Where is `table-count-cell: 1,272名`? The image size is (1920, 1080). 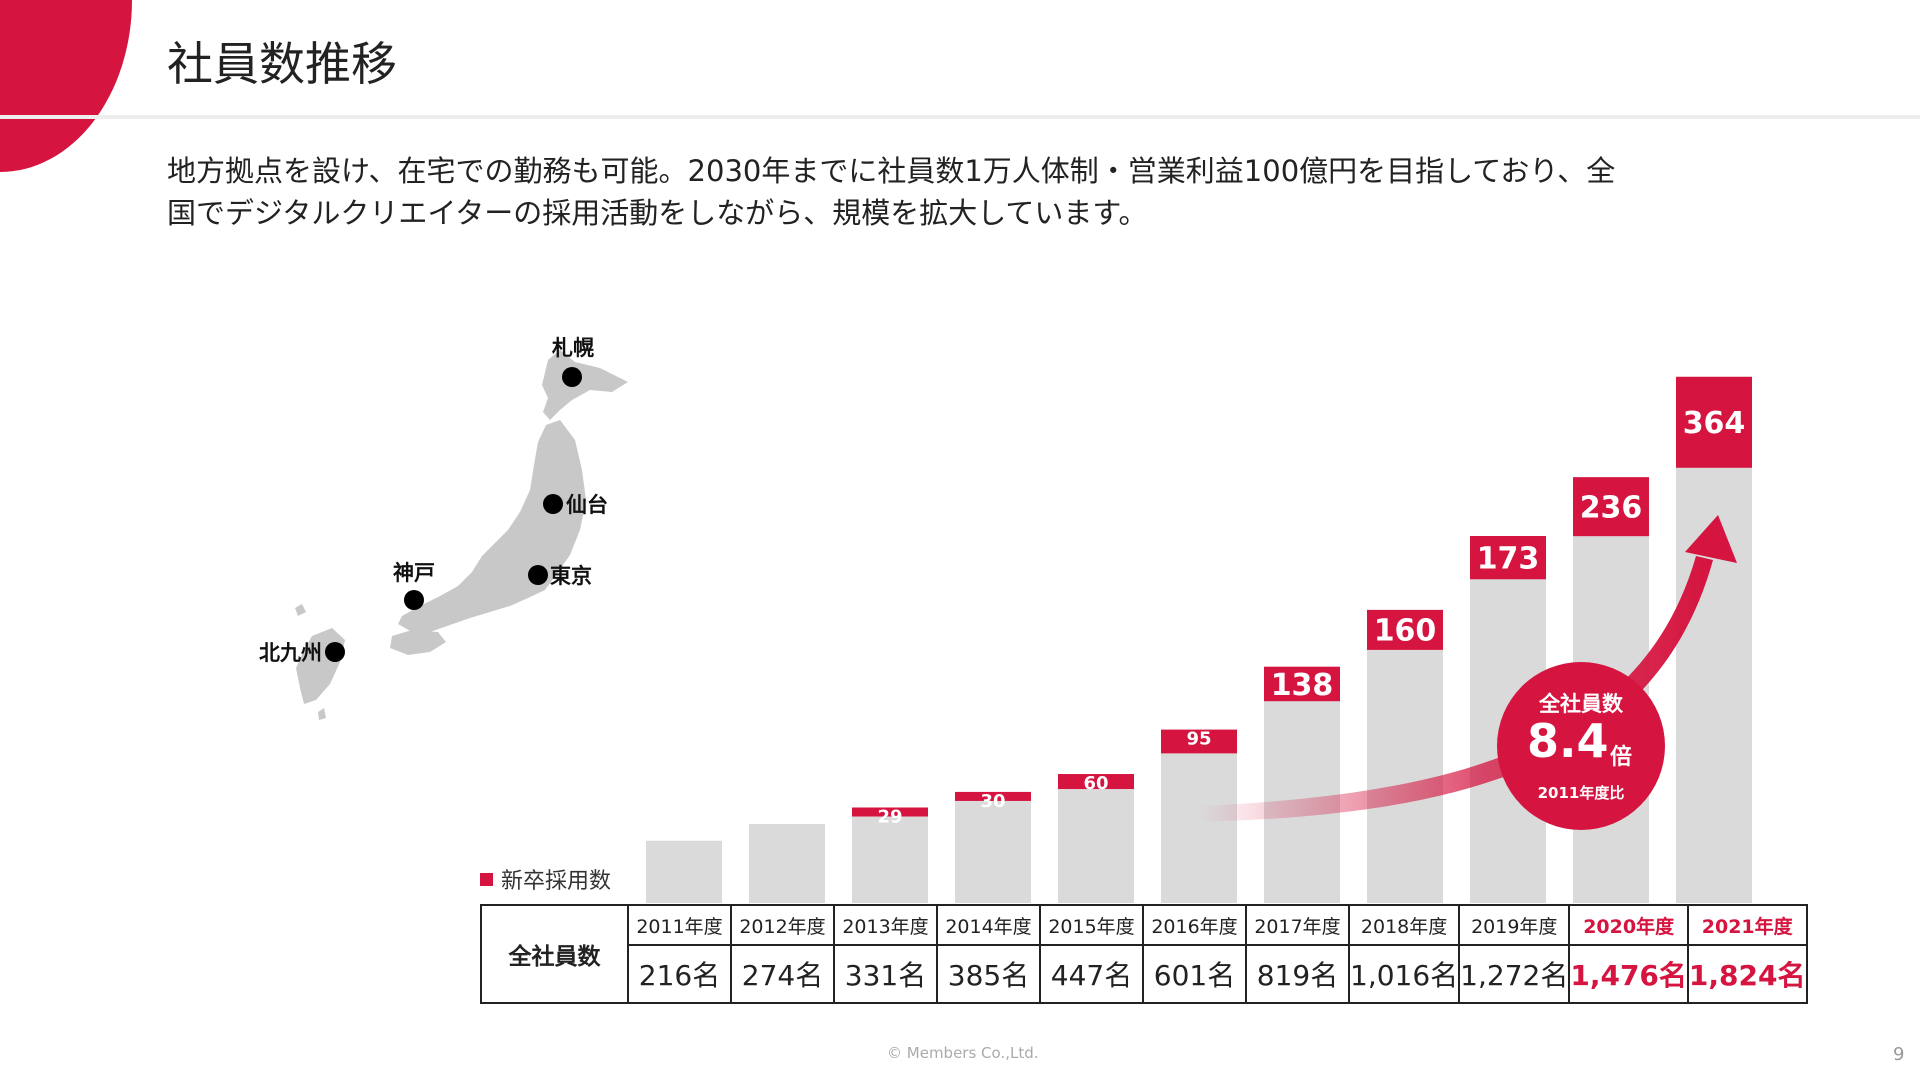
table-count-cell: 1,272名 is located at coordinates (1514, 974).